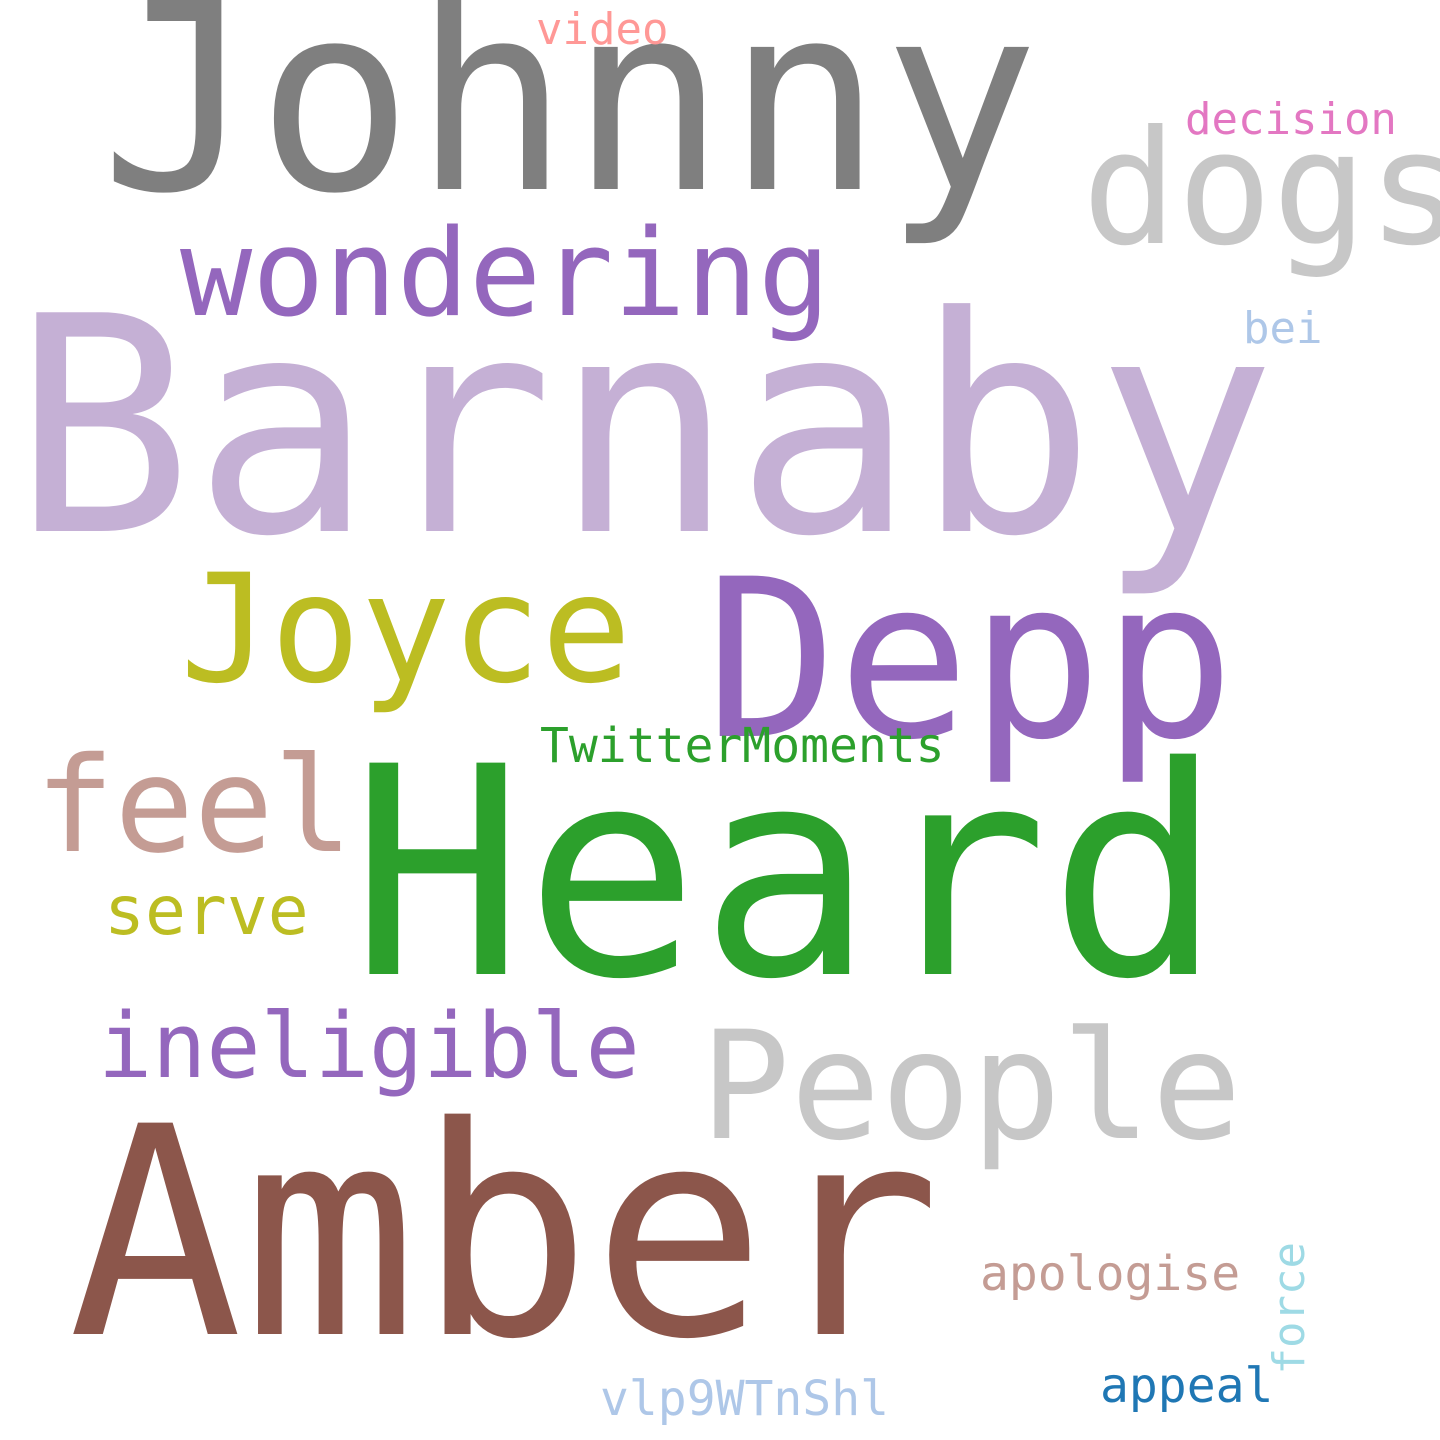 This screenshot has height=1440, width=1440. What do you see at coordinates (570, 125) in the screenshot?
I see `word-johnny: Johnny` at bounding box center [570, 125].